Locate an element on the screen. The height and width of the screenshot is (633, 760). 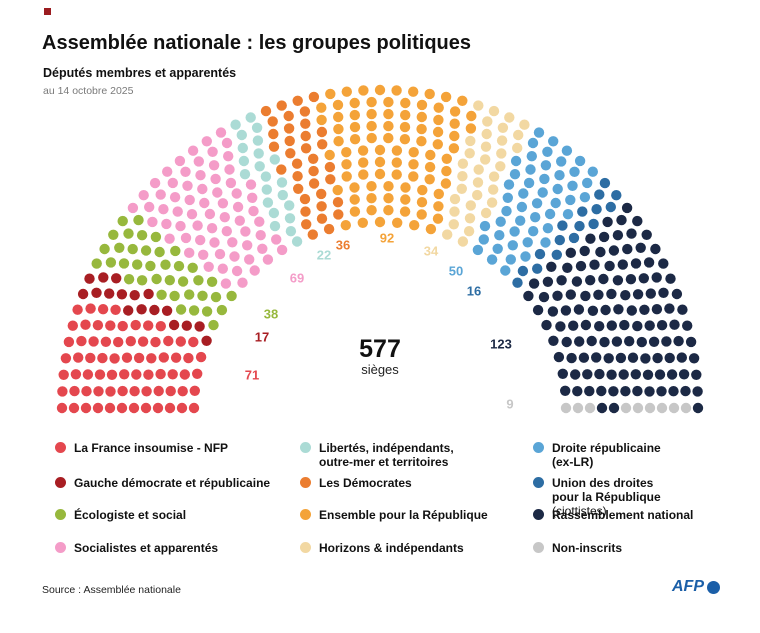
afp-globe-icon is located at coordinates (713, 587).